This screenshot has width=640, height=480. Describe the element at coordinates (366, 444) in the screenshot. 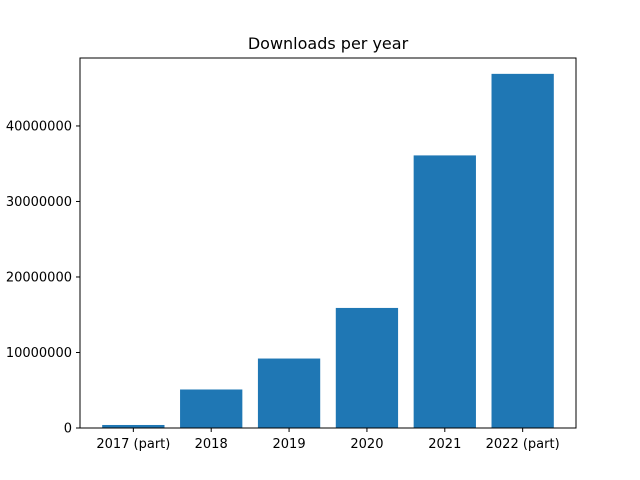

I see `x-tick-label: 2020` at that location.